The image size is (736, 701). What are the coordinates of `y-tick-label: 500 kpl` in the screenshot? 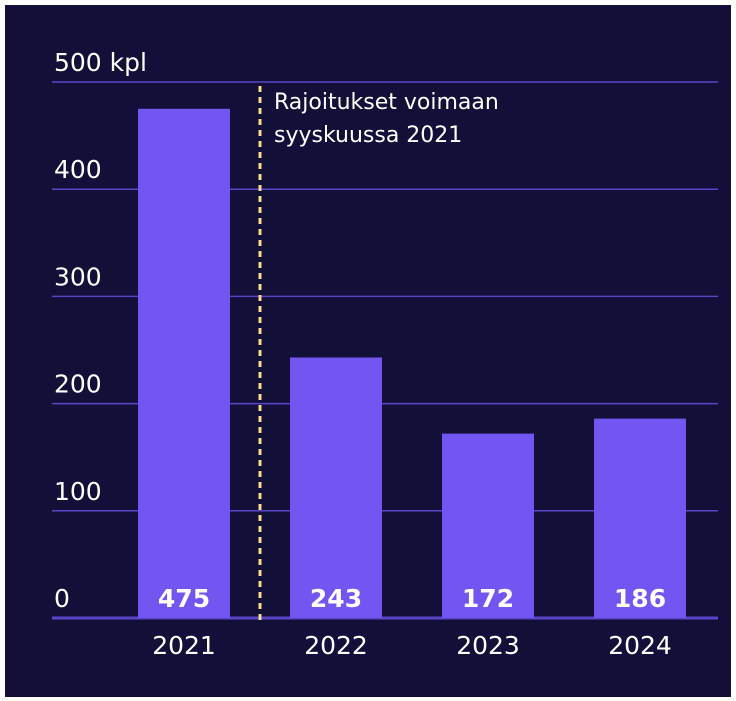 It's located at (100, 62).